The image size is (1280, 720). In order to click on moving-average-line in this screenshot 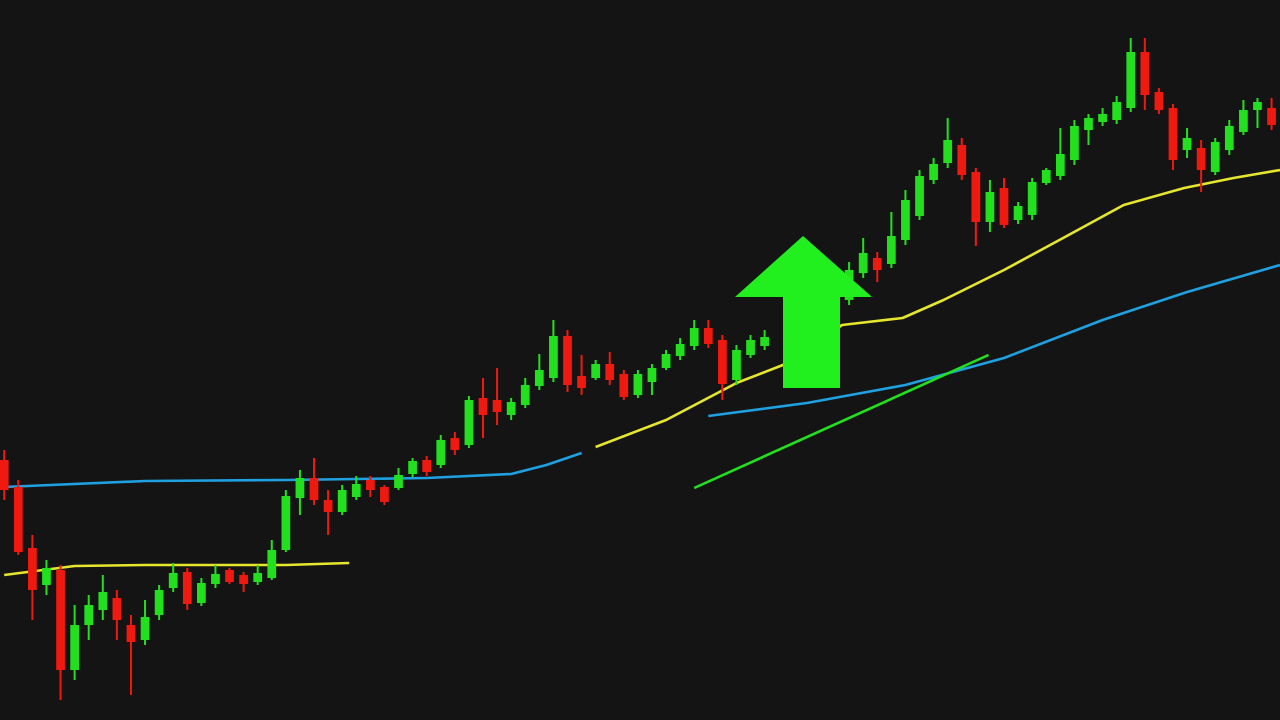, I will do `click(841, 421)`.